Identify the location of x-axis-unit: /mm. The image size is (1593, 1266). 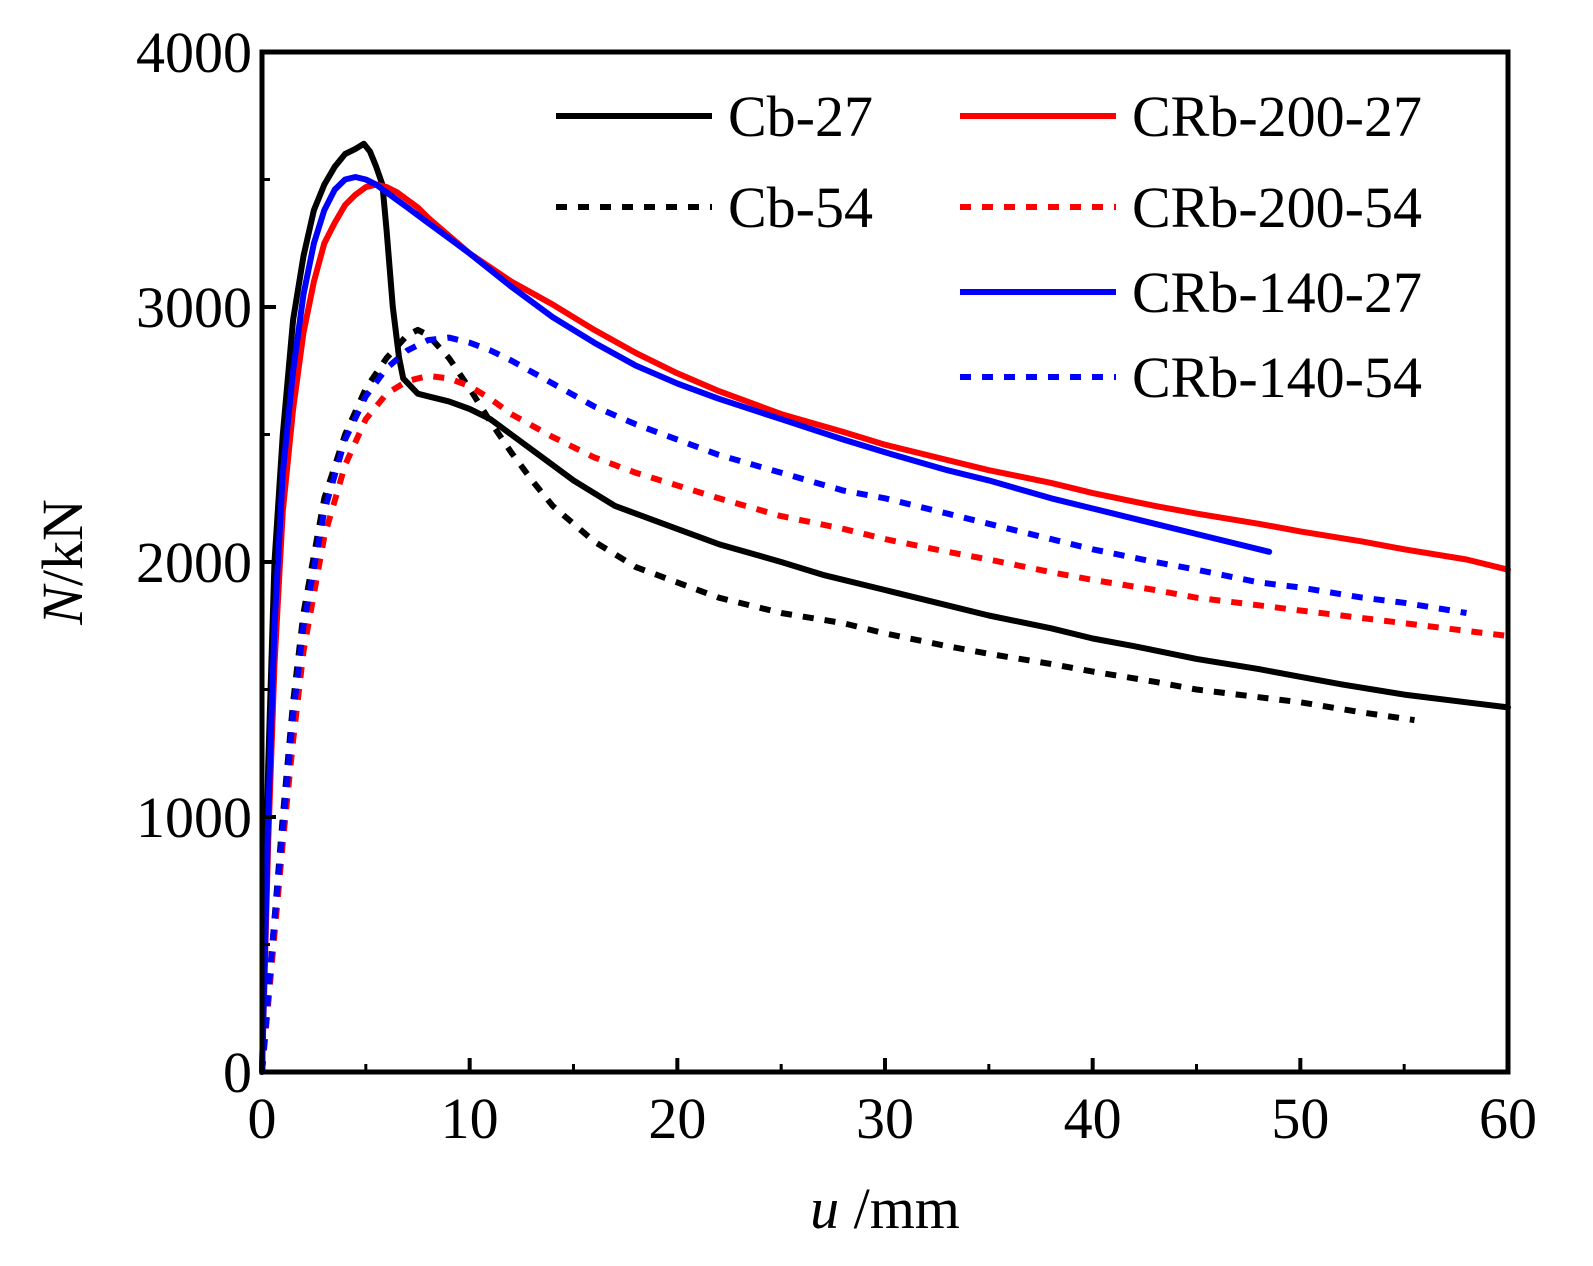
(899, 1208).